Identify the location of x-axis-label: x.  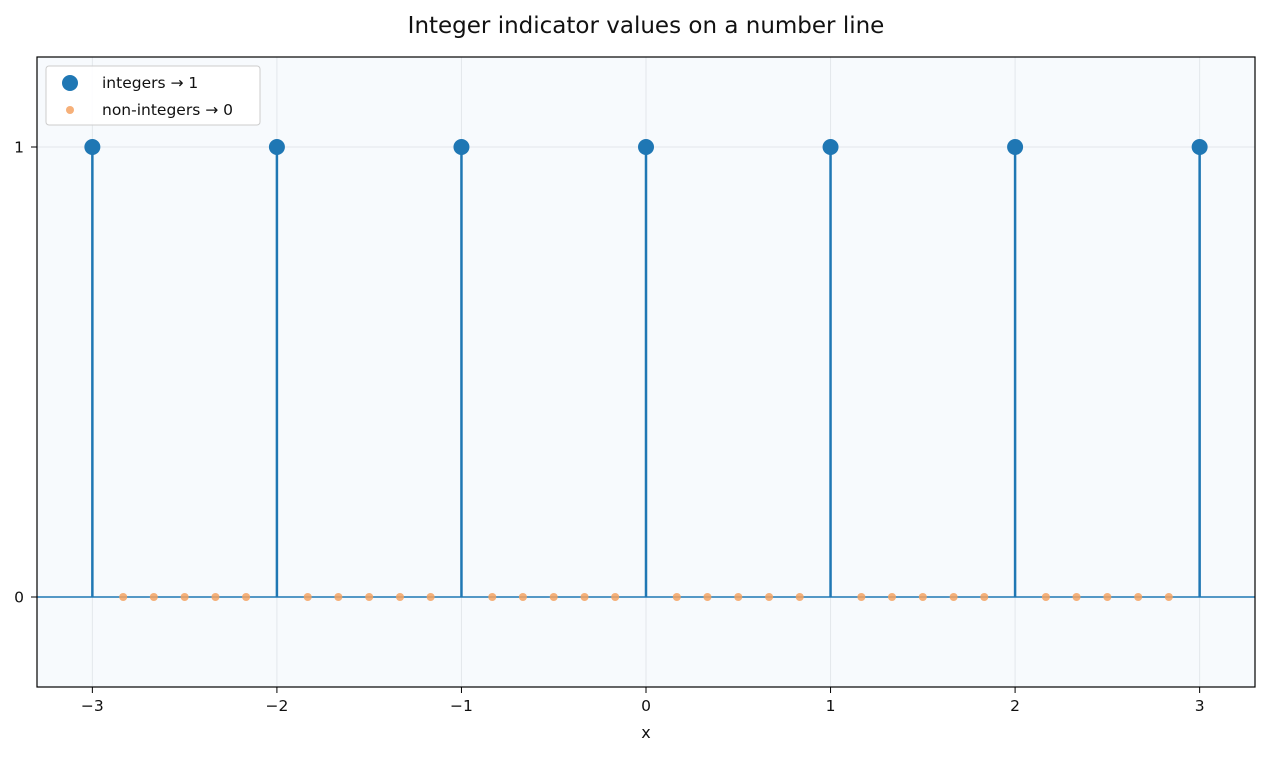
(645, 732).